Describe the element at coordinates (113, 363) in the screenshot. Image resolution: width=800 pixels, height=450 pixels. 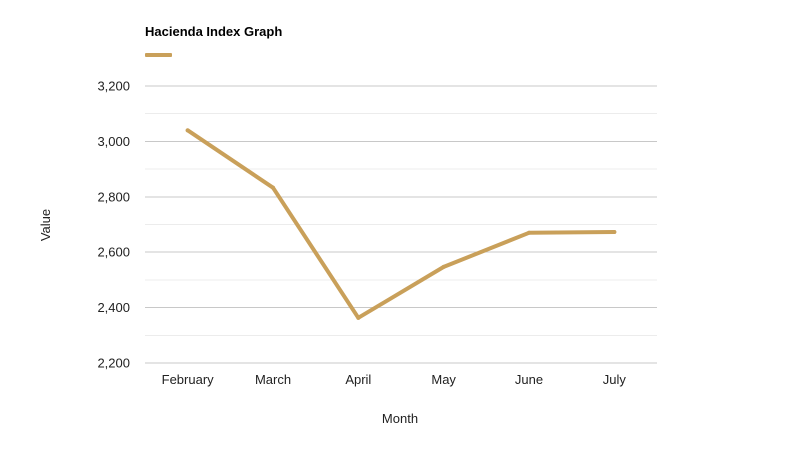
I see `y-tick-label: 2,200` at that location.